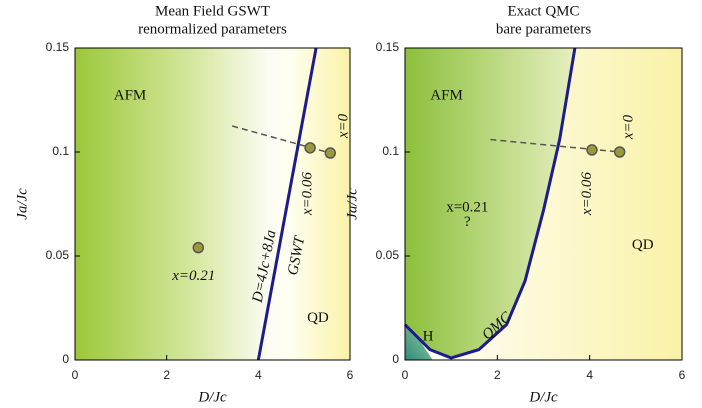  Describe the element at coordinates (543, 11) in the screenshot. I see `chart-title: Exact QMC` at that location.